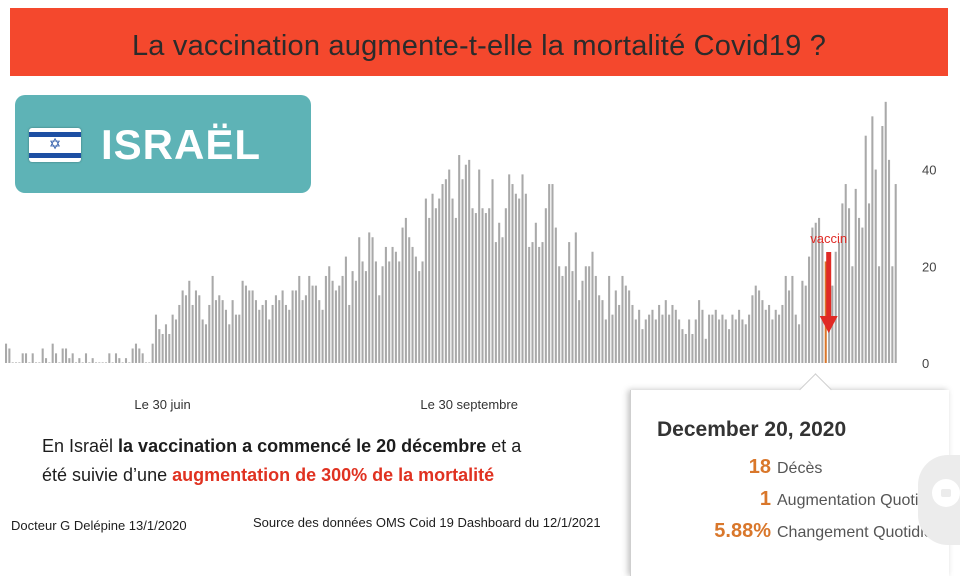 The image size is (960, 576). I want to click on tooltip-row-daily-change: 5.88% Changement Quotidien, so click(786, 531).